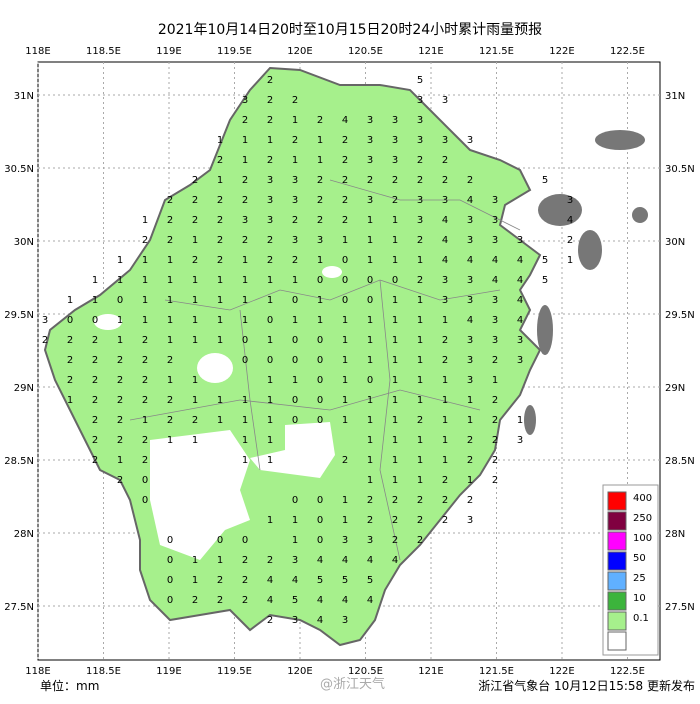  What do you see at coordinates (234, 51) in the screenshot?
I see `lon-label: 119.5E` at bounding box center [234, 51].